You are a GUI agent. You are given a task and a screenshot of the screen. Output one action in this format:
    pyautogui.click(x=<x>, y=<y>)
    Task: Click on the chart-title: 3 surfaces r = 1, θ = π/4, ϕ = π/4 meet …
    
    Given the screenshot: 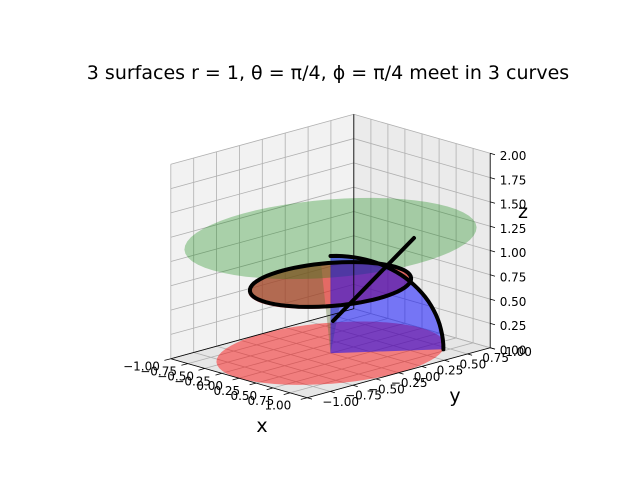 What is the action you would take?
    pyautogui.click(x=328, y=73)
    